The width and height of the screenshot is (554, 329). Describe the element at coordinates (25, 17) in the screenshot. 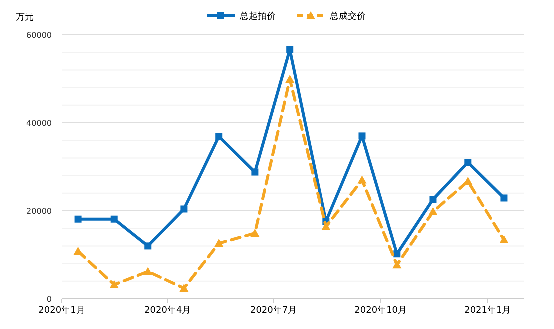

I see `y-axis-title: 万元` at that location.